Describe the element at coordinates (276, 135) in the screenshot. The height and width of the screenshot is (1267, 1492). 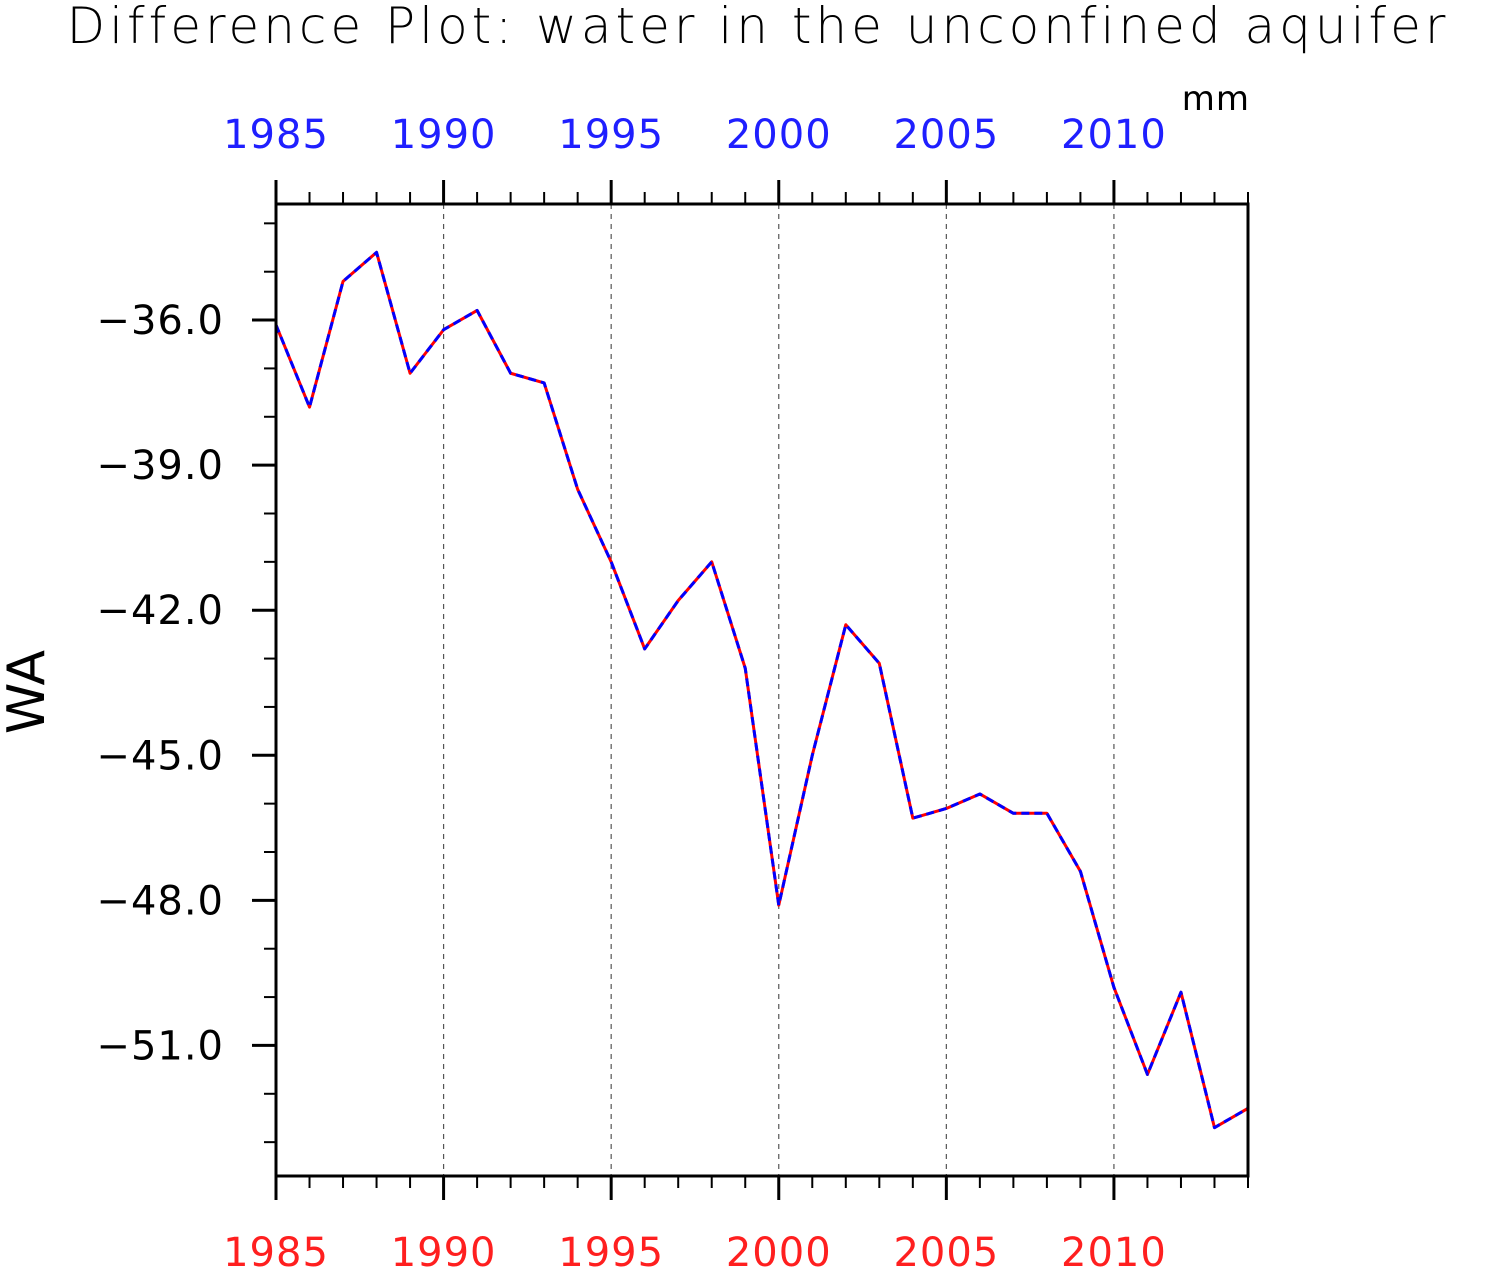
I see `x-tick-label-top-1985: 1985` at that location.